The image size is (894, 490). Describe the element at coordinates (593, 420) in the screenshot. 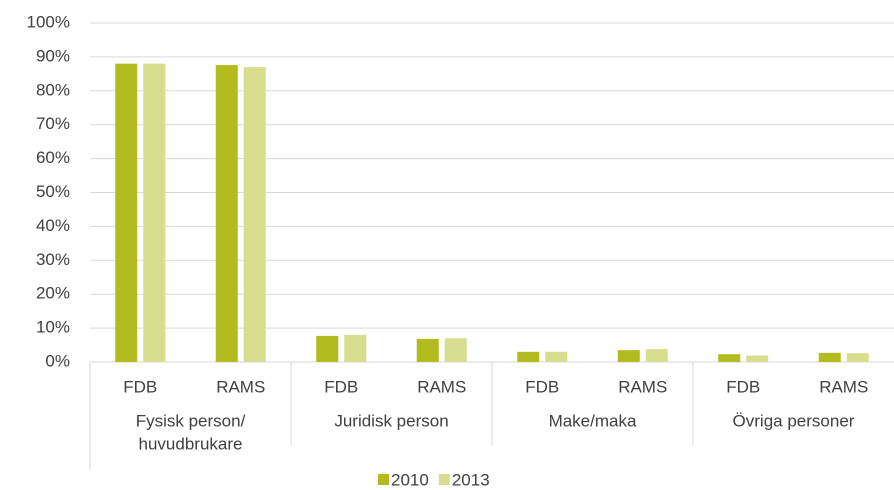

I see `group-label: Make/maka` at that location.